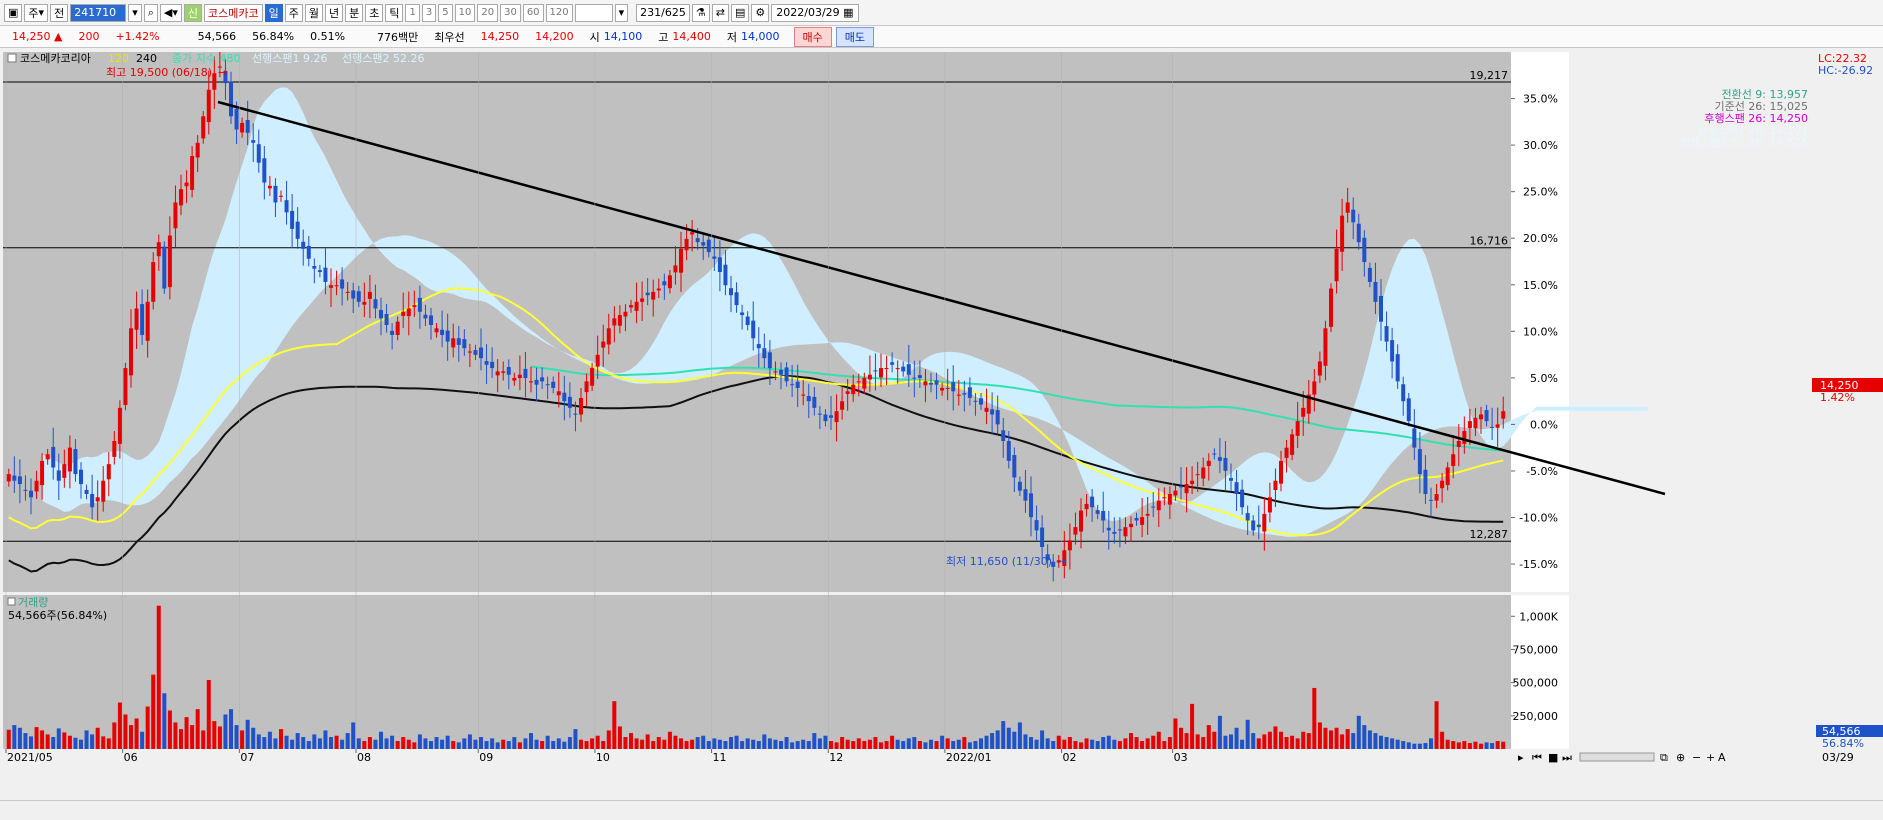 This screenshot has height=820, width=1883. What do you see at coordinates (313, 12) in the screenshot?
I see `tab-monthly: 월` at bounding box center [313, 12].